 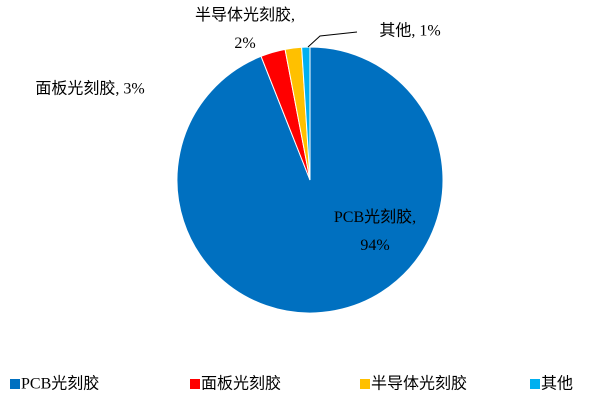 What do you see at coordinates (245, 15) in the screenshot?
I see `data-label-line: 半导体光刻胶,` at bounding box center [245, 15].